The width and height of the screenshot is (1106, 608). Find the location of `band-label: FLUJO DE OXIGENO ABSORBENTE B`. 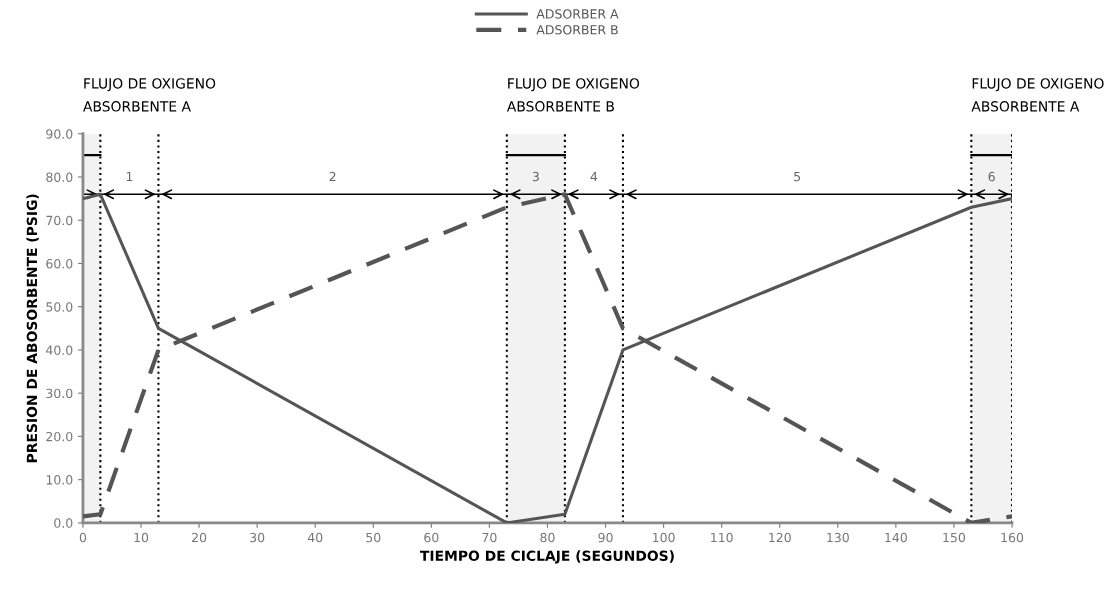

band-label: FLUJO DE OXIGENO ABSORBENTE B is located at coordinates (573, 95).